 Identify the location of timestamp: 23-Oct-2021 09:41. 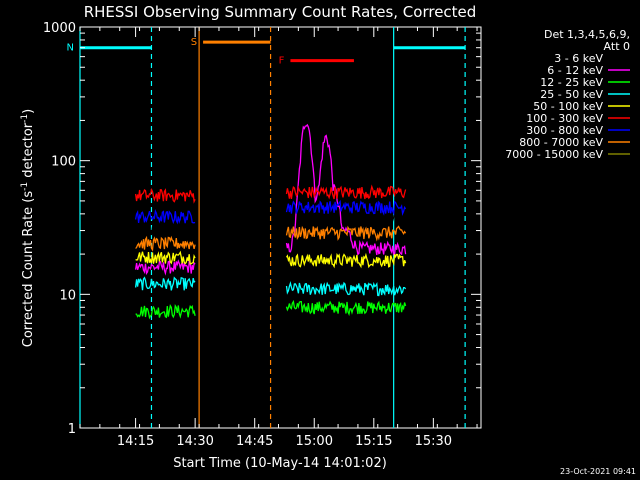
(598, 471).